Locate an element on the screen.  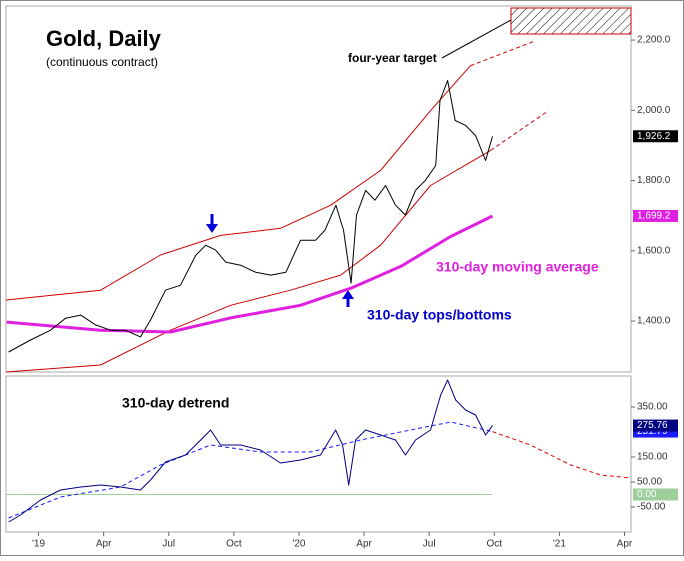
target-pointer is located at coordinates (476, 39).